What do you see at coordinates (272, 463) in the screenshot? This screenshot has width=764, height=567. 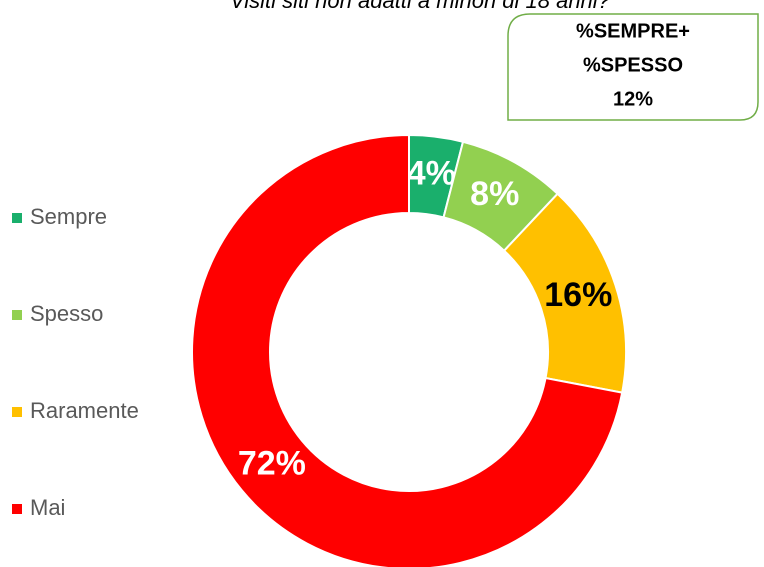 I see `data-label: 72%` at bounding box center [272, 463].